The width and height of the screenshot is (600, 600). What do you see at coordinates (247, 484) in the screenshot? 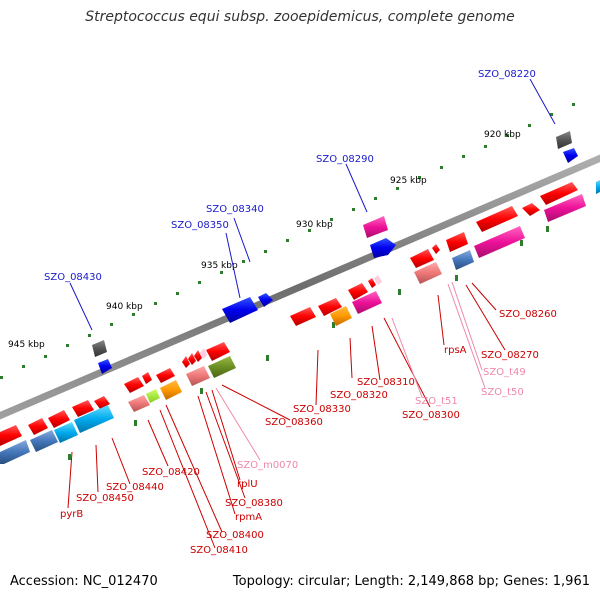
I see `label-rplu: rplU` at bounding box center [247, 484].